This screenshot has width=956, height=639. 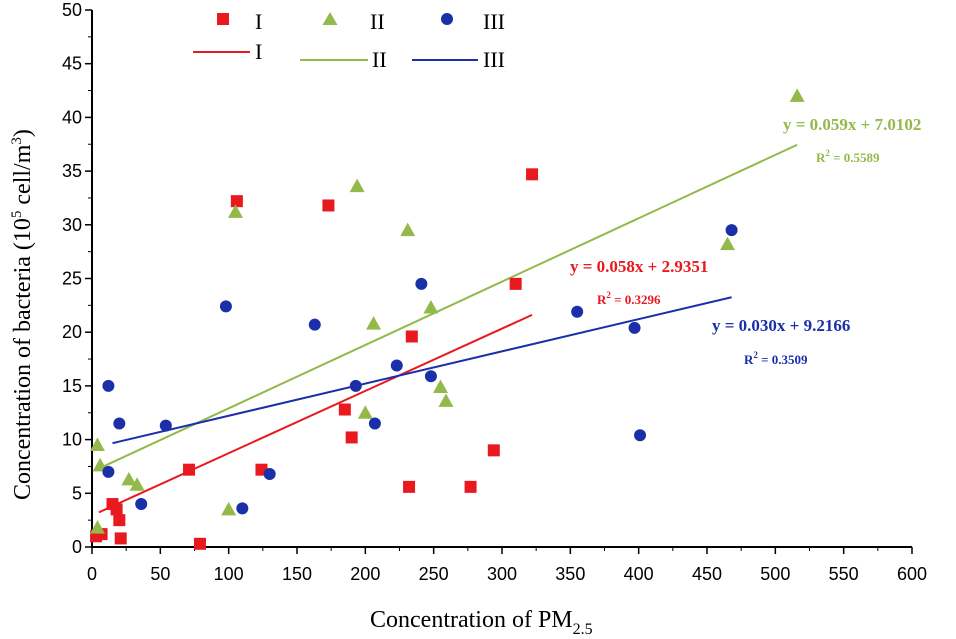 What do you see at coordinates (72, 64) in the screenshot?
I see `y-tick-label: 45` at bounding box center [72, 64].